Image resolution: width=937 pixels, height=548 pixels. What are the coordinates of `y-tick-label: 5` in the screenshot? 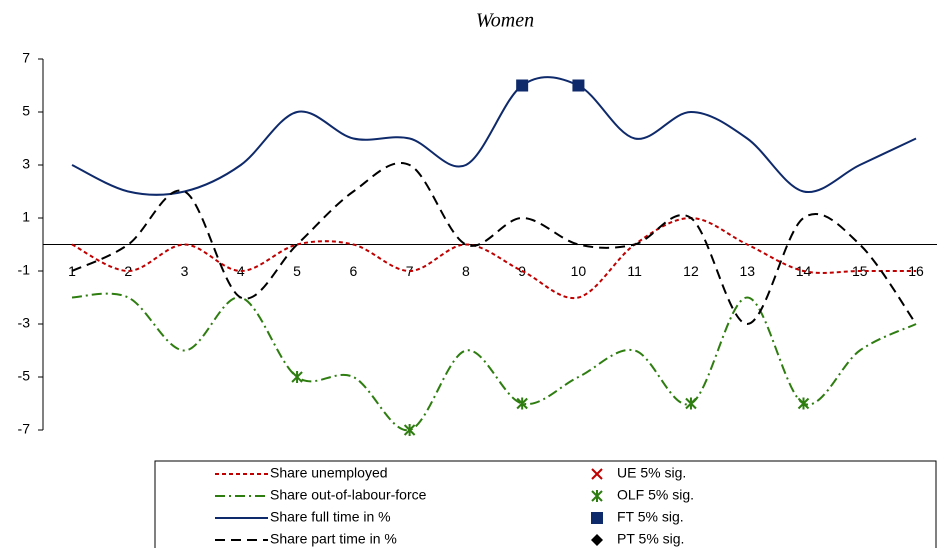 It's located at (26, 111).